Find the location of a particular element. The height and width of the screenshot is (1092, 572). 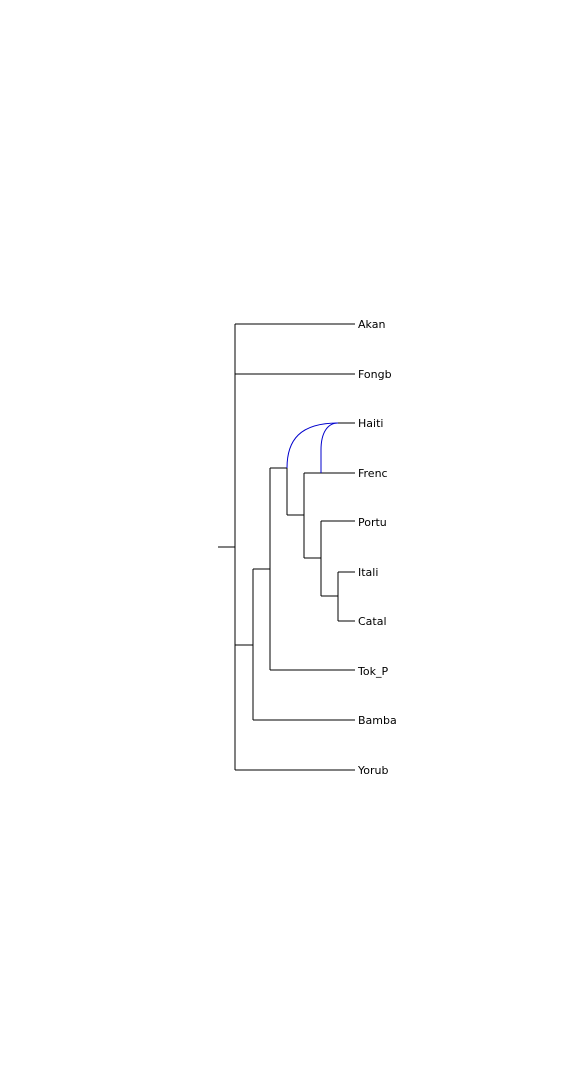

reticulation-arc-outer is located at coordinates (312, 445).